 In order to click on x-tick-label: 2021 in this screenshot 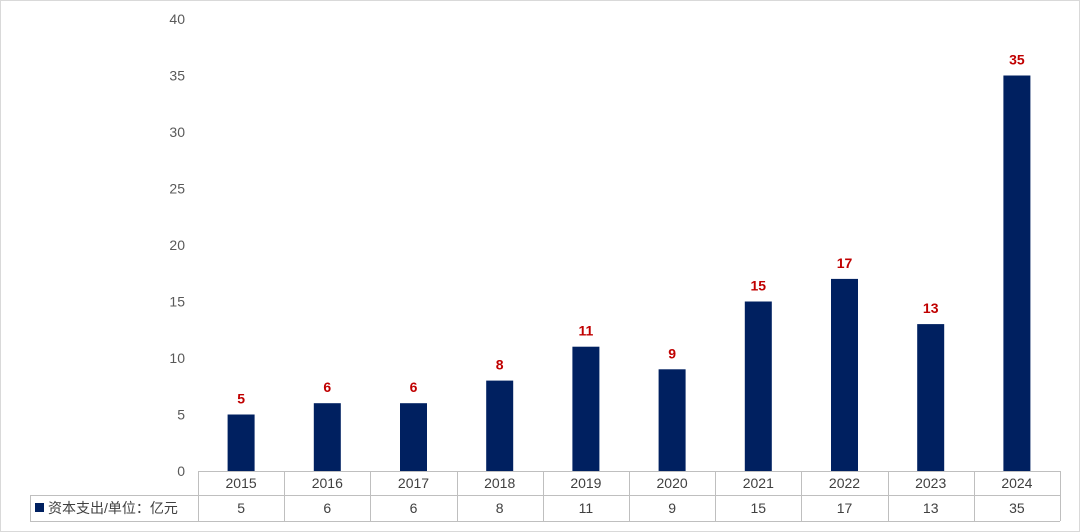, I will do `click(758, 483)`.